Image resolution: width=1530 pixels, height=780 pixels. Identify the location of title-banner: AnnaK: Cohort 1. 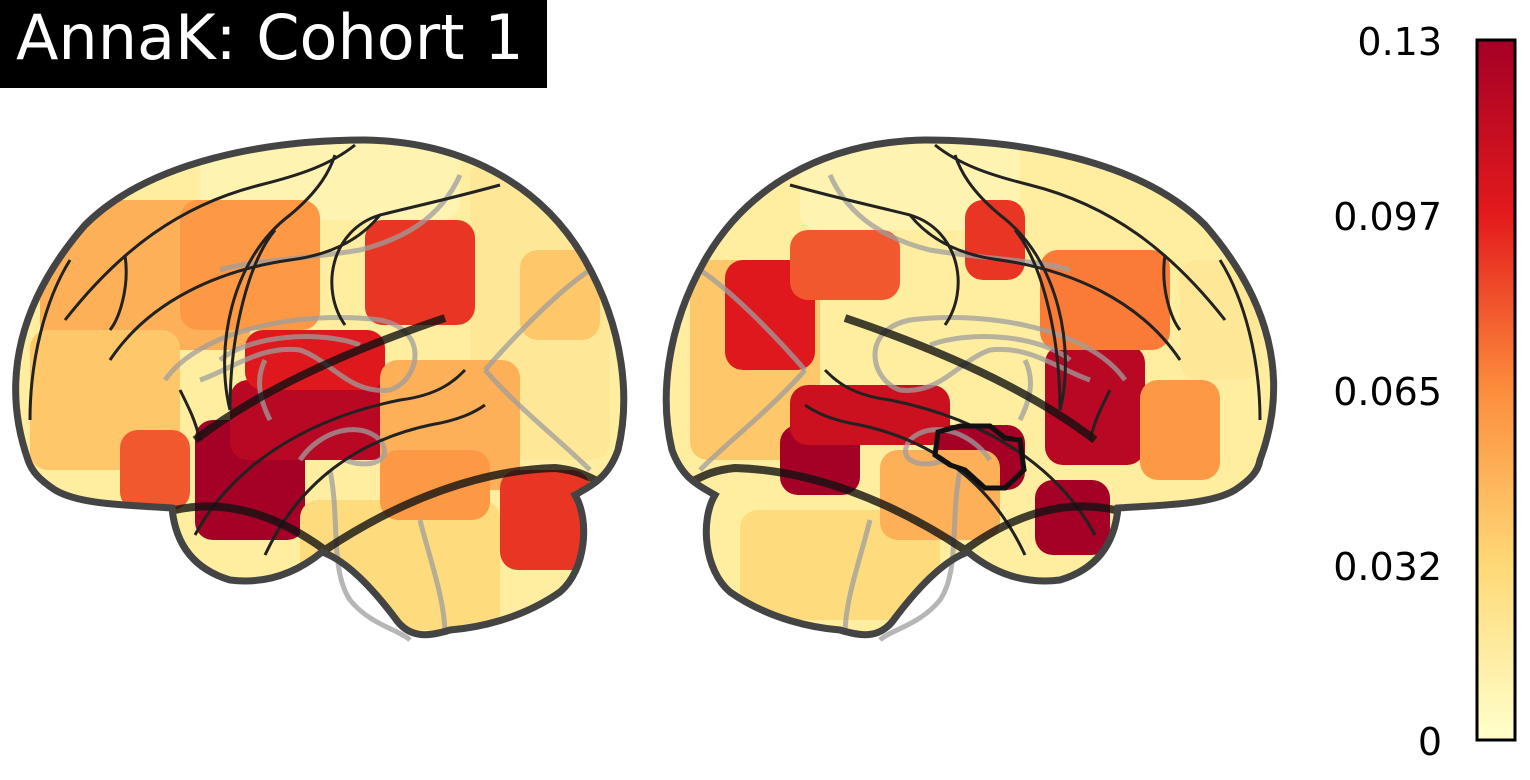
(273, 44).